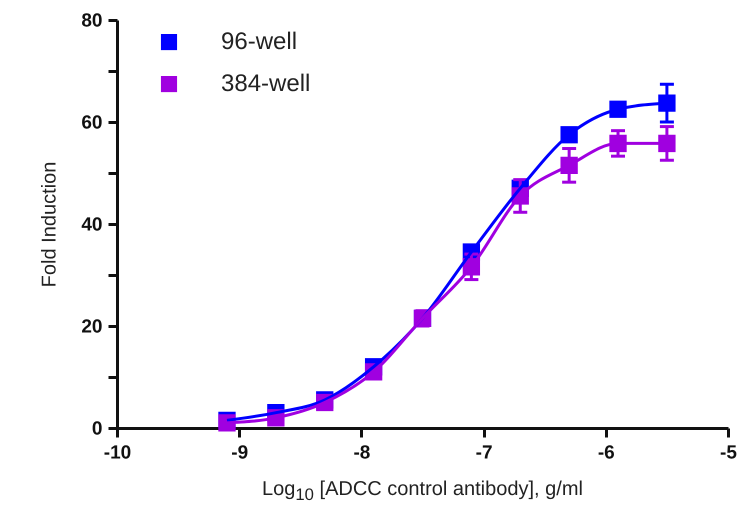  Describe the element at coordinates (239, 453) in the screenshot. I see `x-tick-label: -9` at that location.